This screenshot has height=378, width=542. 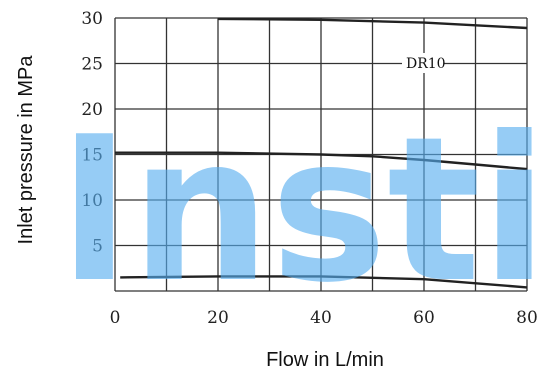 What do you see at coordinates (527, 318) in the screenshot?
I see `x-tick-label: 80` at bounding box center [527, 318].